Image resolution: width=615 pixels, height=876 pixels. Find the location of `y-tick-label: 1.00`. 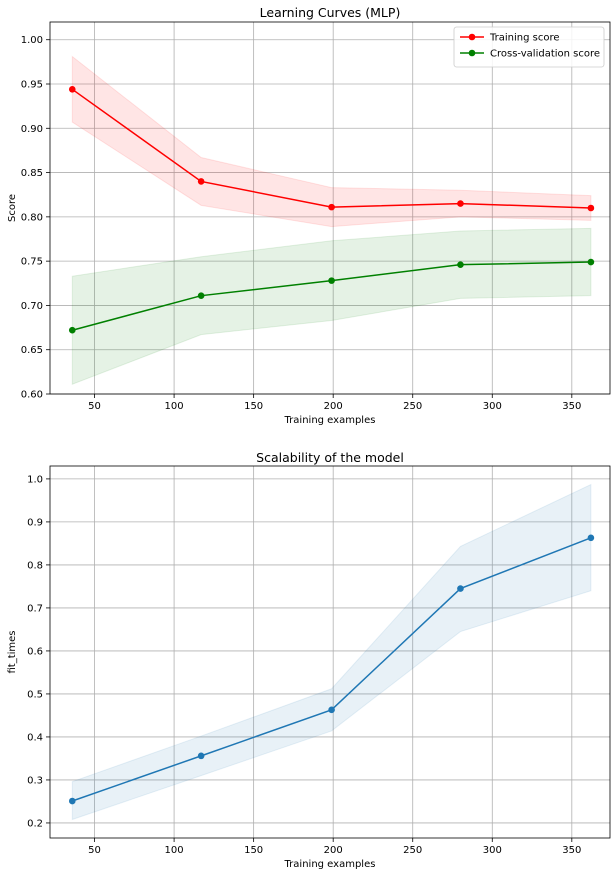

y-tick-label: 1.00 is located at coordinates (32, 40).